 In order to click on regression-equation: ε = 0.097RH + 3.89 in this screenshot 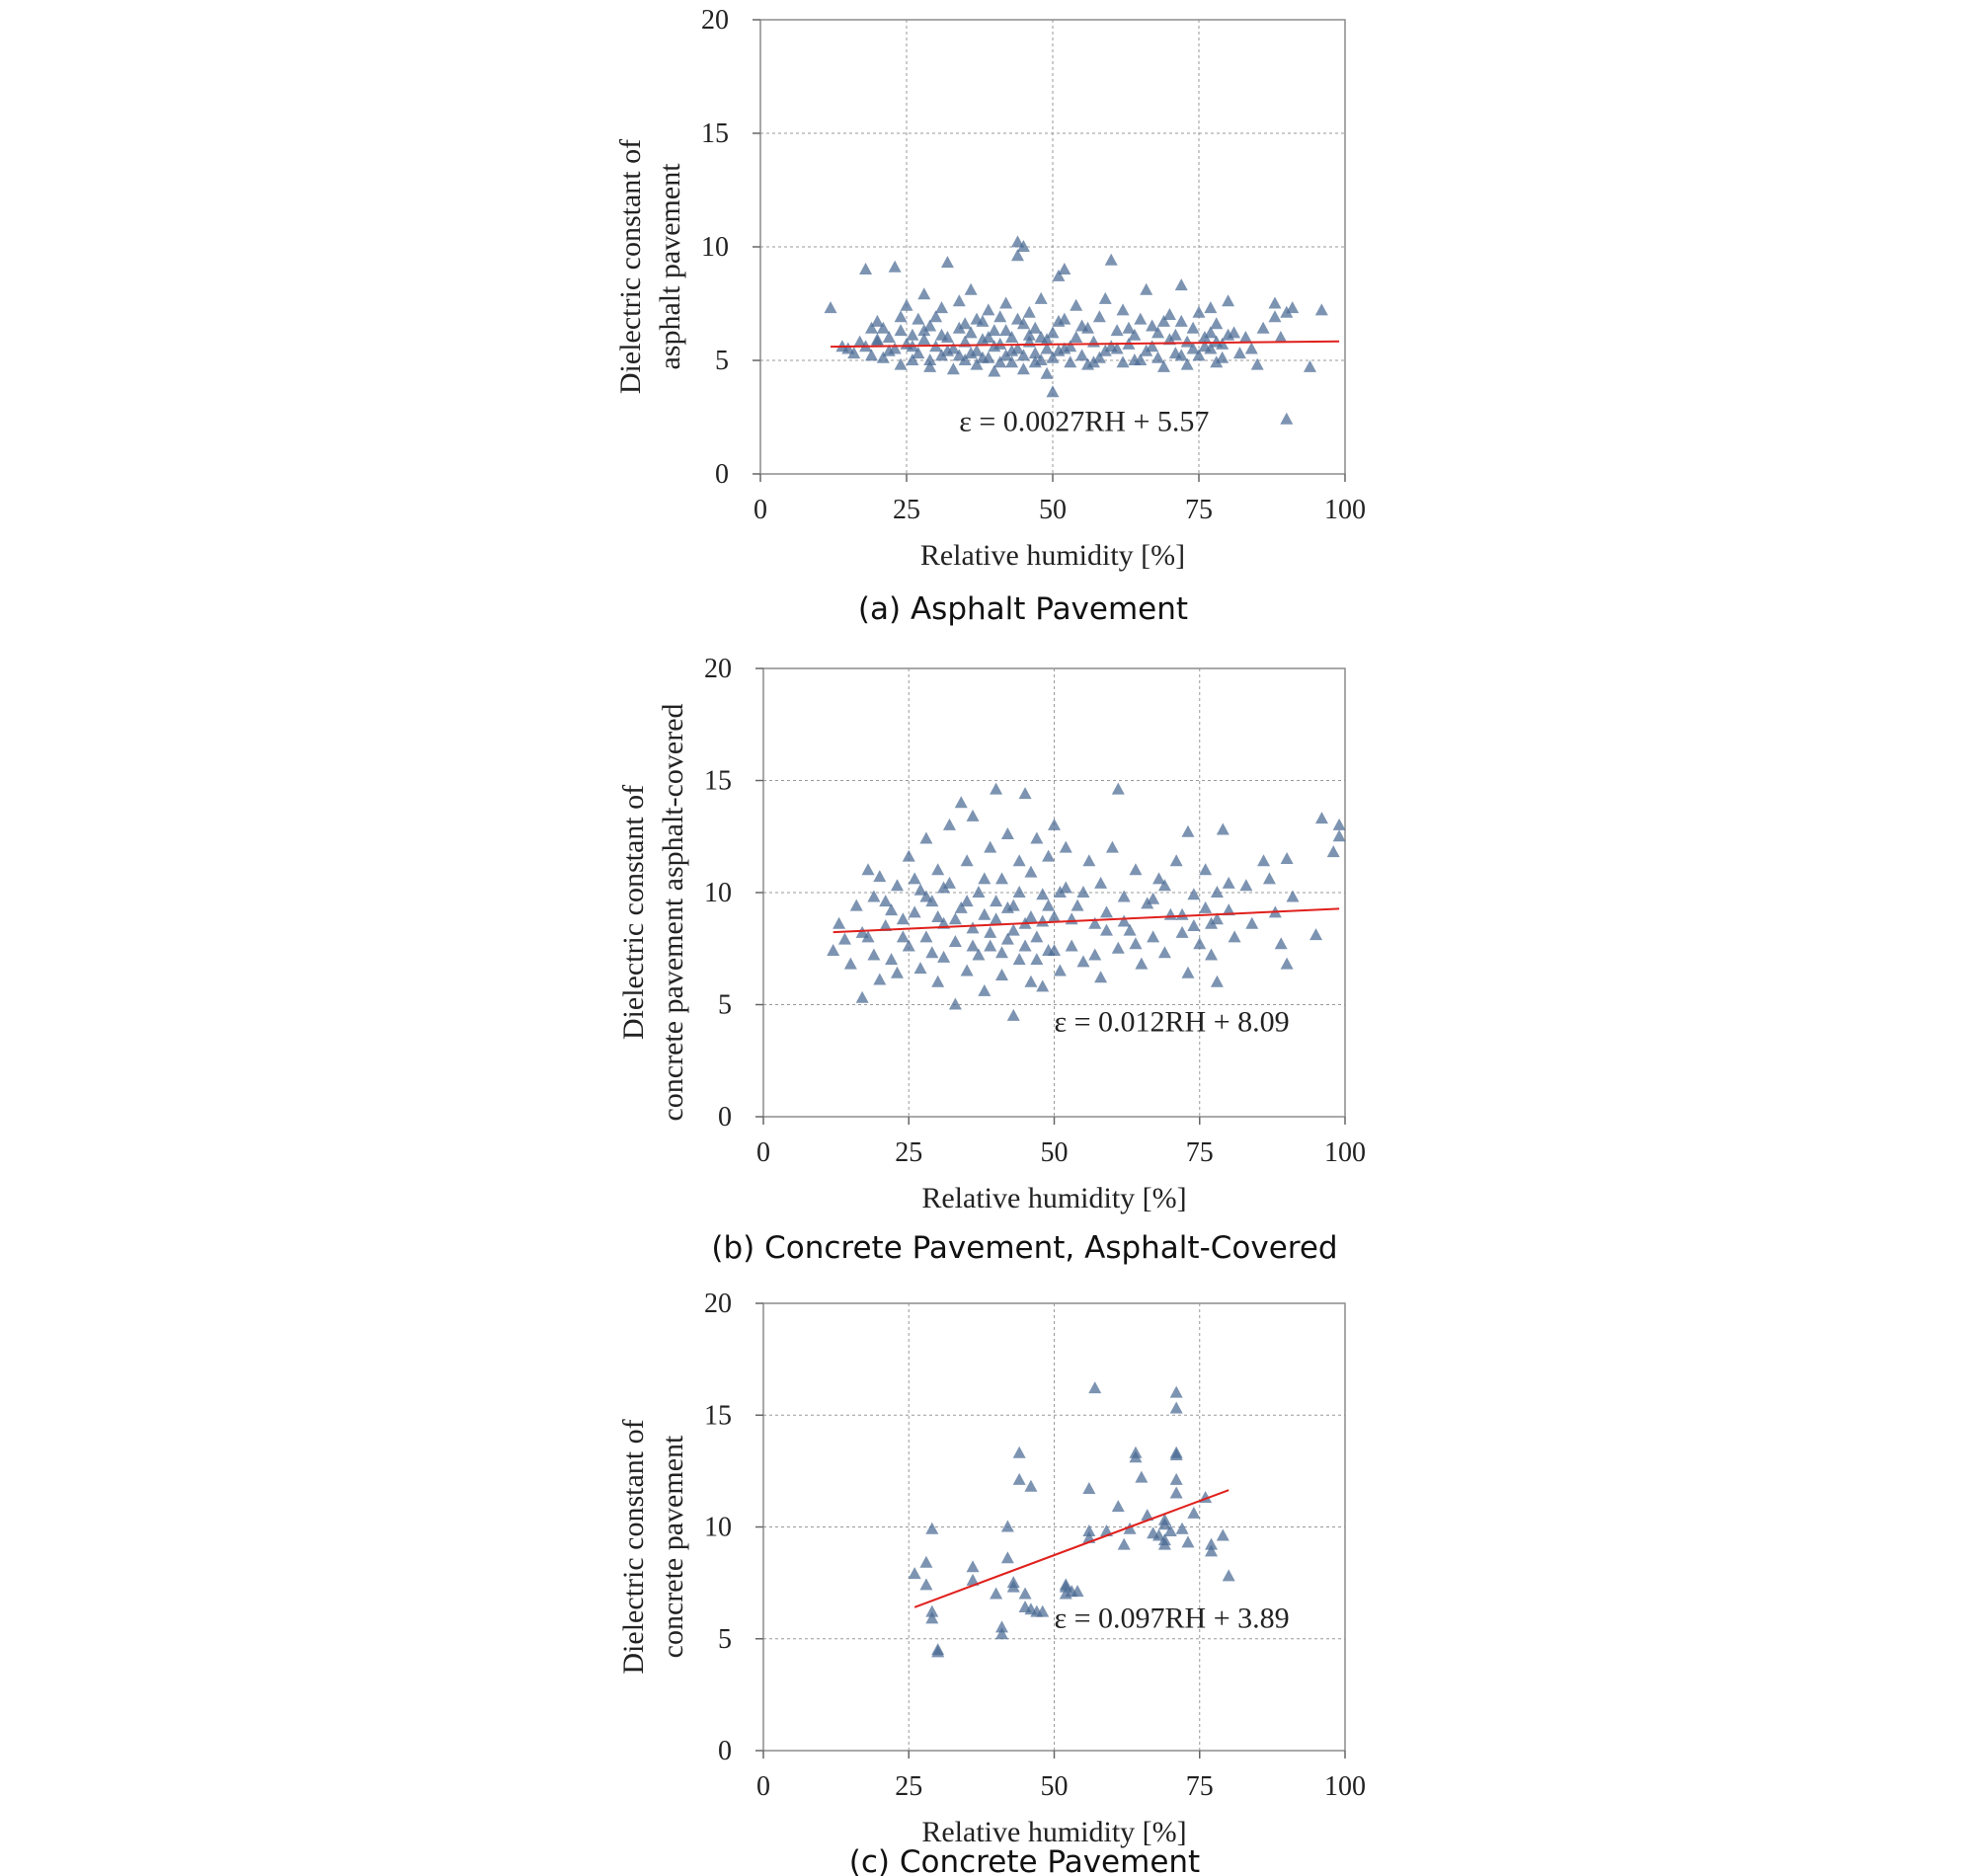, I will do `click(1172, 1618)`.